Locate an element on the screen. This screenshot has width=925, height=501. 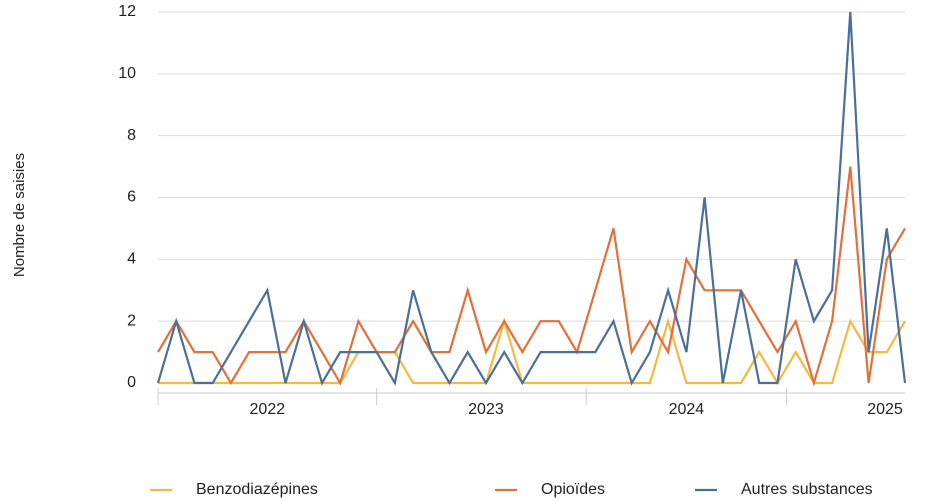
legend-label: Opioïdes is located at coordinates (573, 489).